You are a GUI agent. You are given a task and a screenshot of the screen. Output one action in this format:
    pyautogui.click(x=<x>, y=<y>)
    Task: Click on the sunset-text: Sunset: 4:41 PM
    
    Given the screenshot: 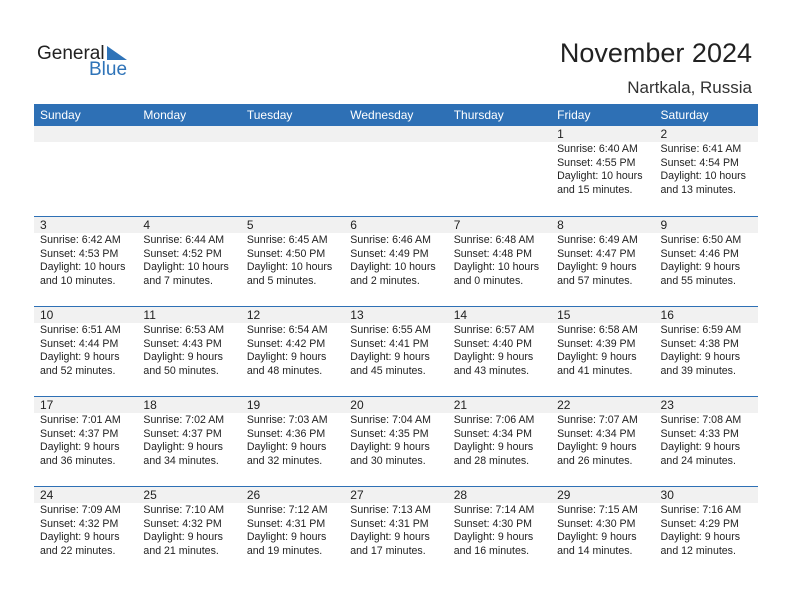 What is the action you would take?
    pyautogui.click(x=389, y=343)
    